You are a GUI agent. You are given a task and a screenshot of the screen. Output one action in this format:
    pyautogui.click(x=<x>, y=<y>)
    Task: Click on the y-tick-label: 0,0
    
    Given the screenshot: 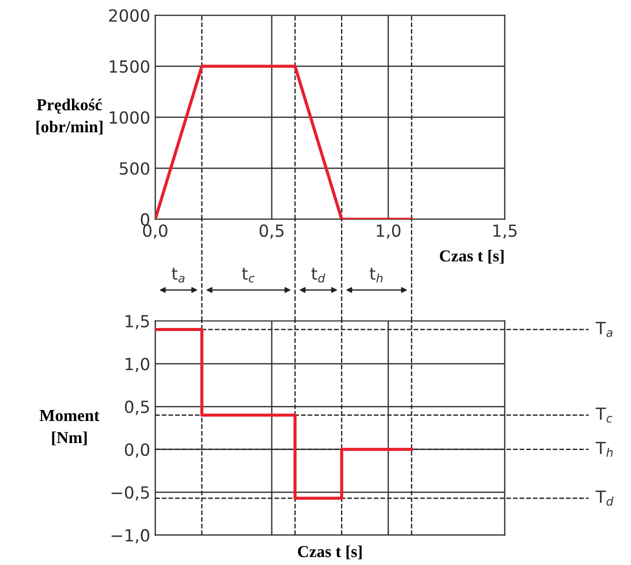 What is the action you would take?
    pyautogui.click(x=137, y=450)
    